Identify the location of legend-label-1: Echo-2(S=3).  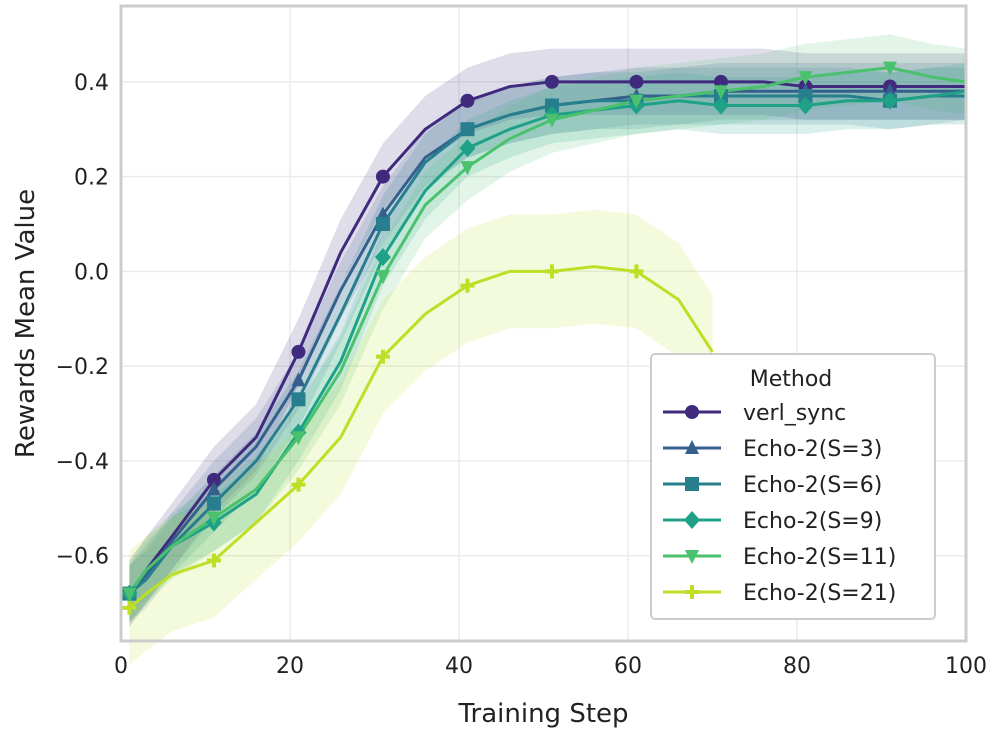
(812, 449).